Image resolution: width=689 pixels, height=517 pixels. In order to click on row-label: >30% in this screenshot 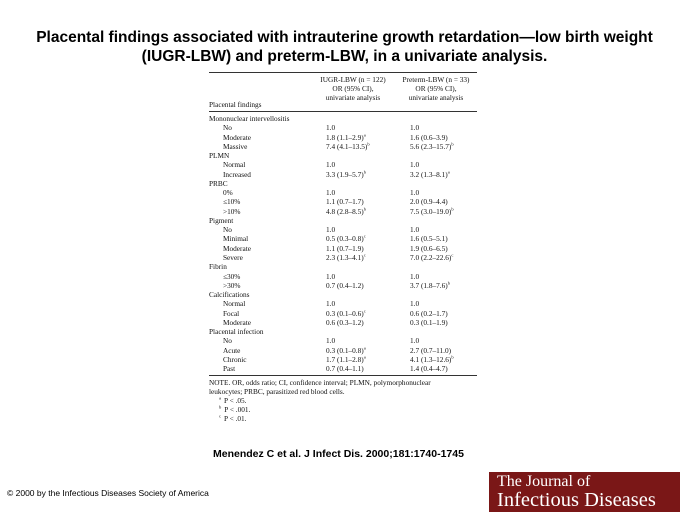, I will do `click(232, 285)`.